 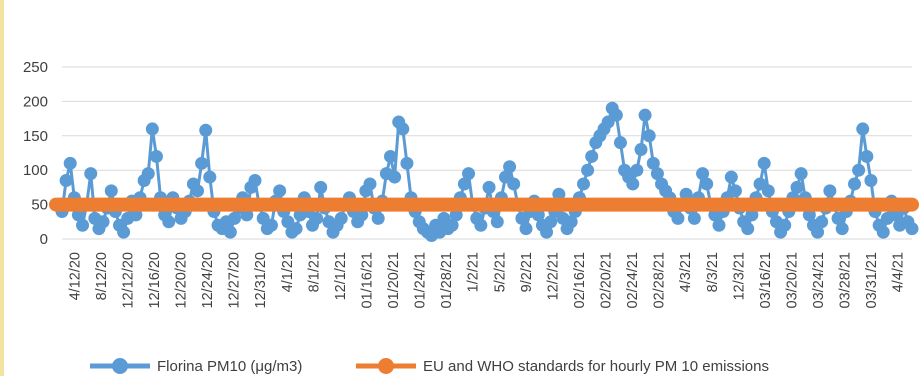 I want to click on x-tick-label: 02/28/21, so click(x=660, y=280).